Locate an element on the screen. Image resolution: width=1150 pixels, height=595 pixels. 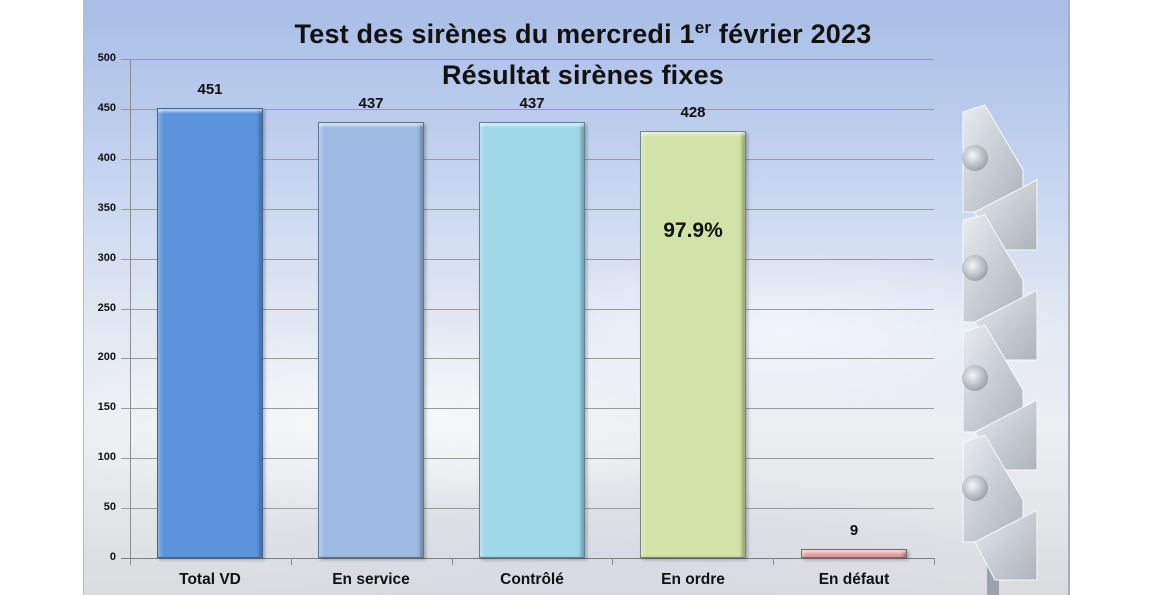
data-label: 428 is located at coordinates (693, 112).